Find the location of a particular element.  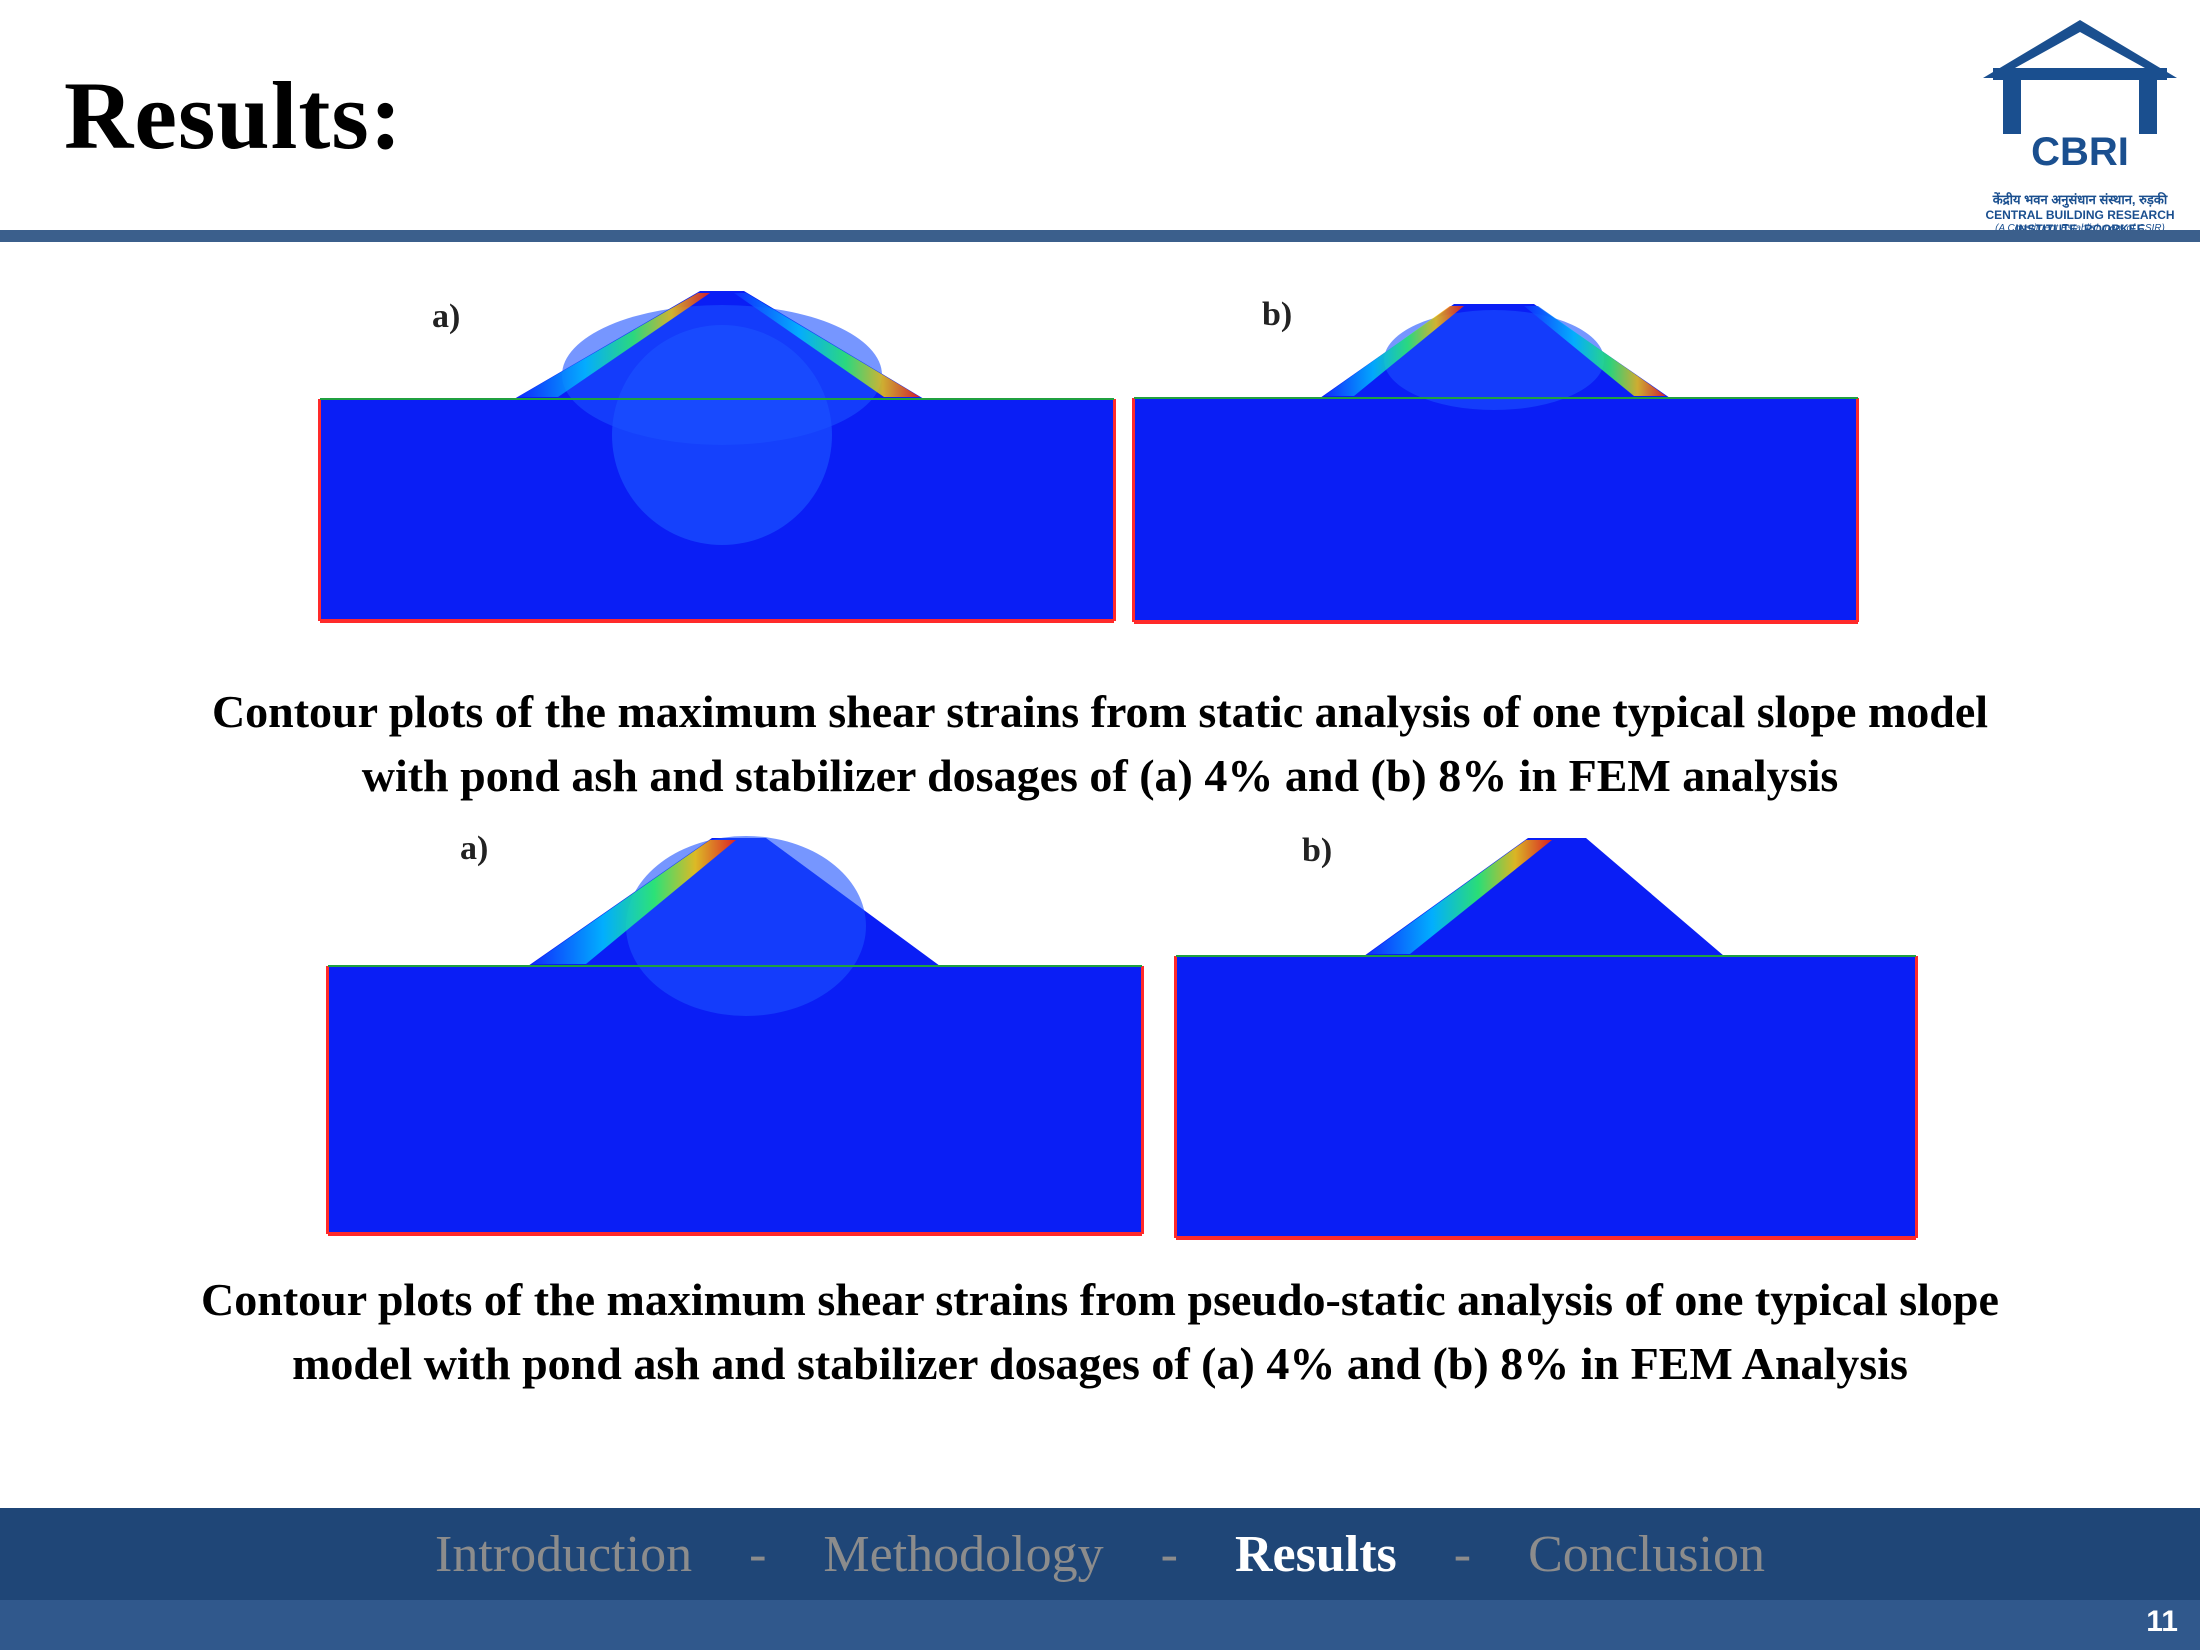

pseudo-static-contour-plot-b is located at coordinates (1546, 1039).